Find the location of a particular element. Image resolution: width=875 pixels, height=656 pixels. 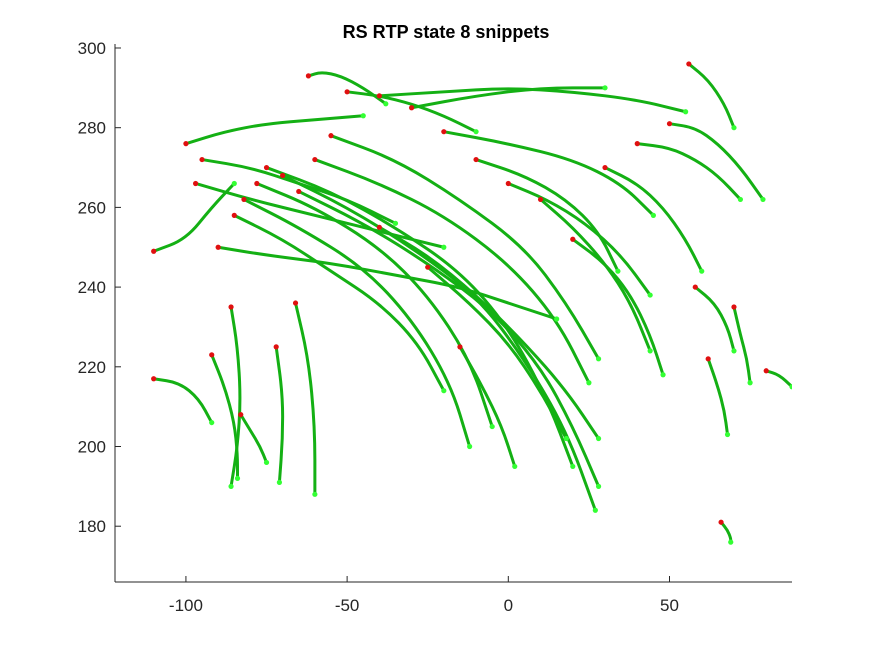

y-tick-label: 180 is located at coordinates (92, 526).